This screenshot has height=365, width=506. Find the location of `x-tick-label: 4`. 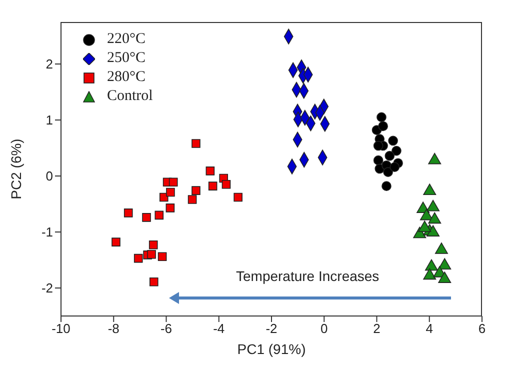

x-tick-label: 4 is located at coordinates (429, 328).